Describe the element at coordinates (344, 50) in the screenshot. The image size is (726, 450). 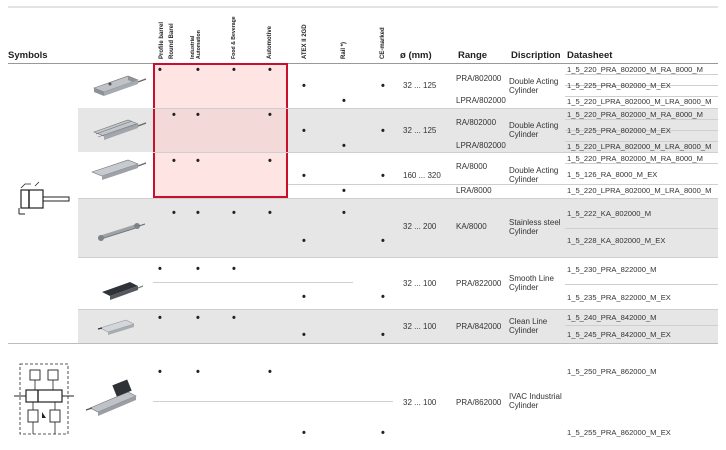
I see `header-rail: Rail *)` at that location.